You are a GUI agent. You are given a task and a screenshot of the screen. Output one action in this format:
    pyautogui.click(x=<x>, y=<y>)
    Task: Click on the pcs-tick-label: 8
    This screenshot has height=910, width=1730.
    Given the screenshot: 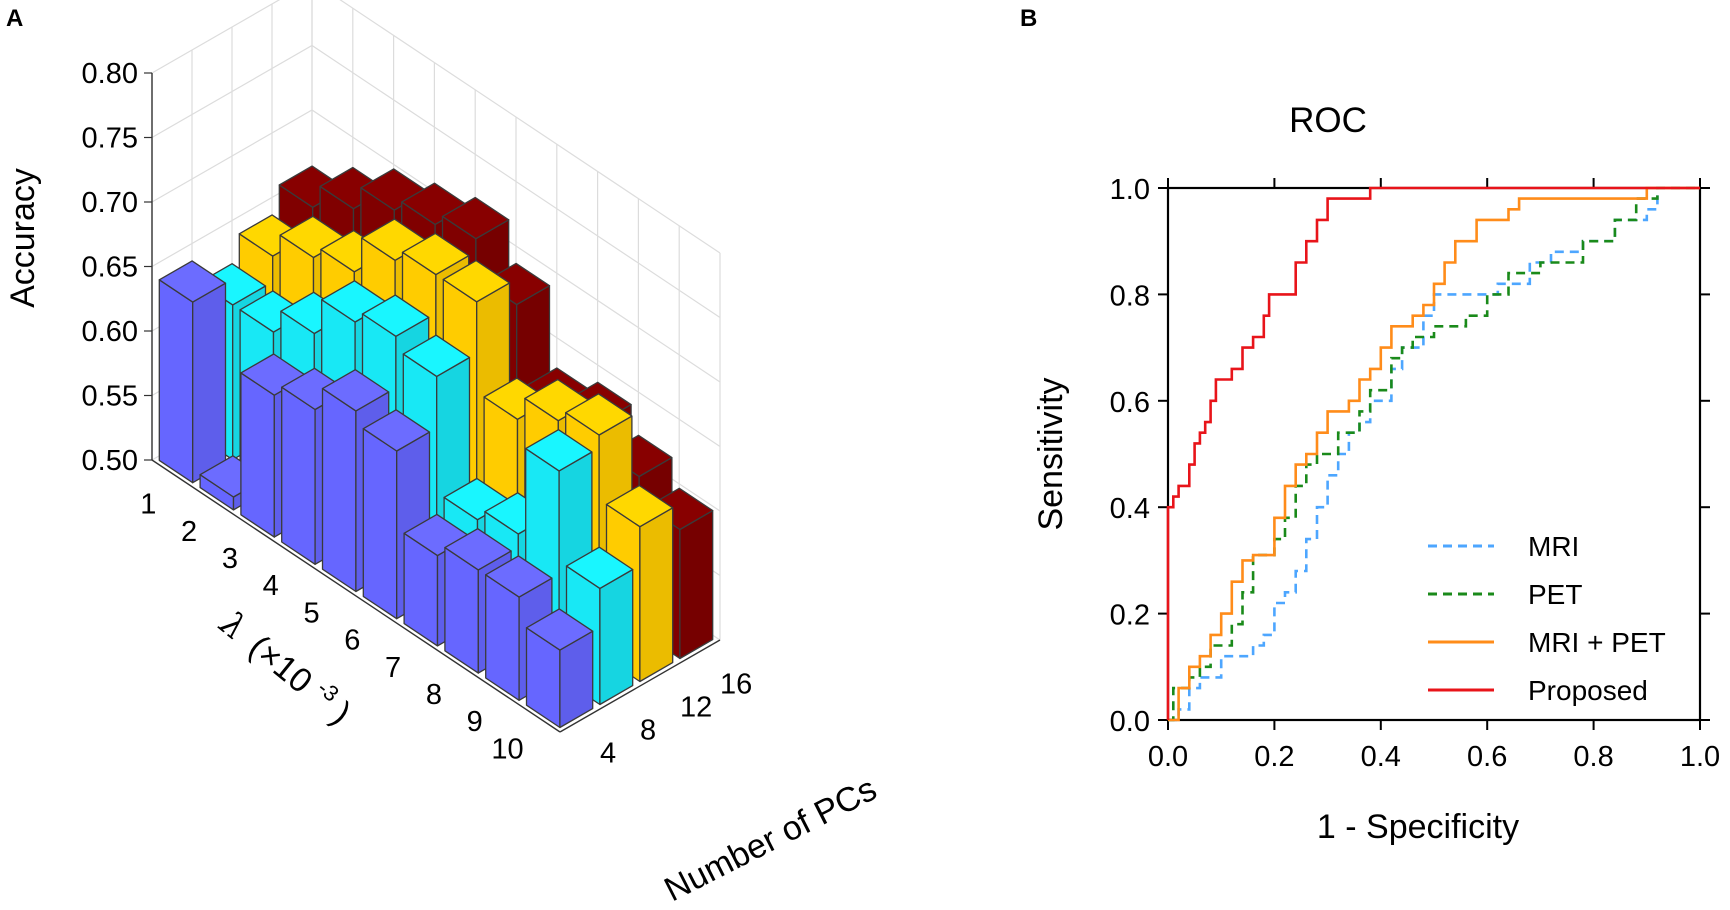 What is the action you would take?
    pyautogui.click(x=648, y=731)
    